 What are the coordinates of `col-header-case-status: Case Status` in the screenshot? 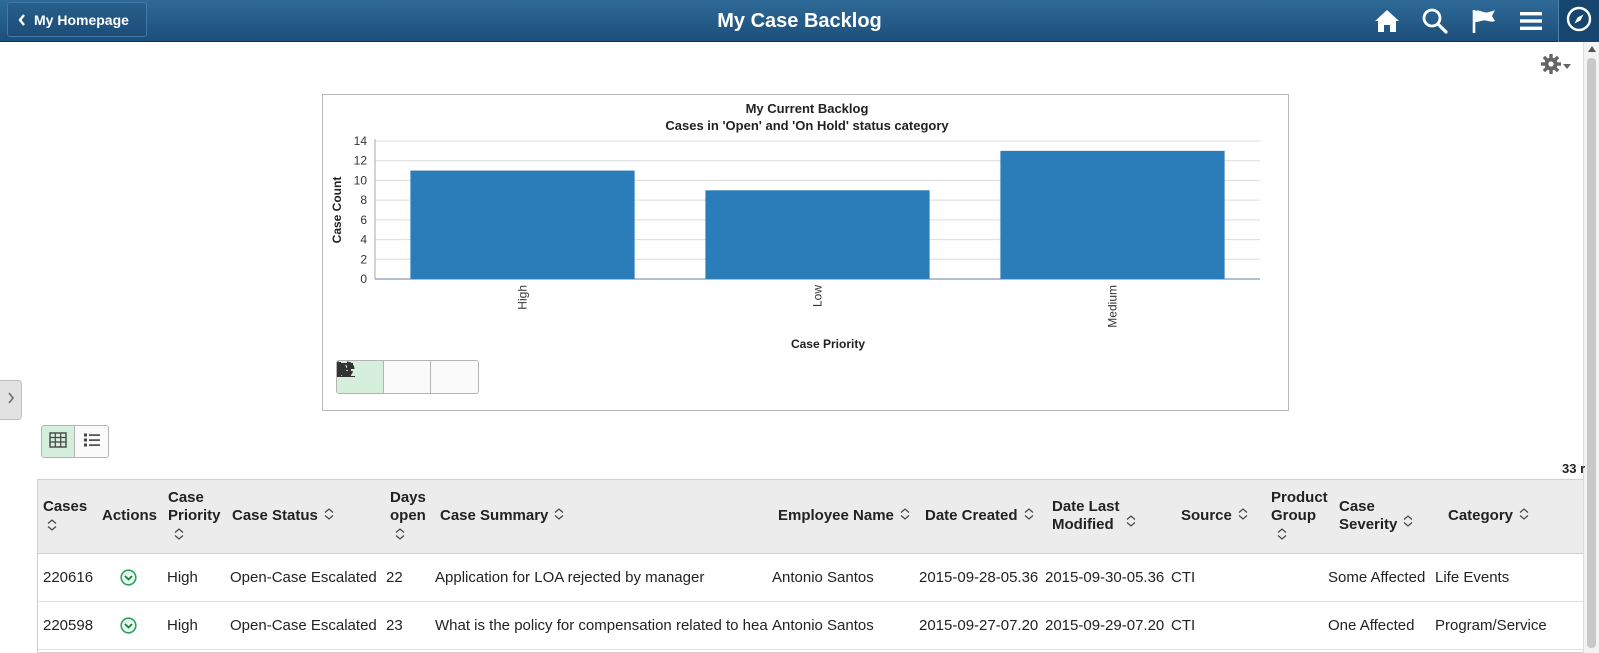 It's located at (283, 516).